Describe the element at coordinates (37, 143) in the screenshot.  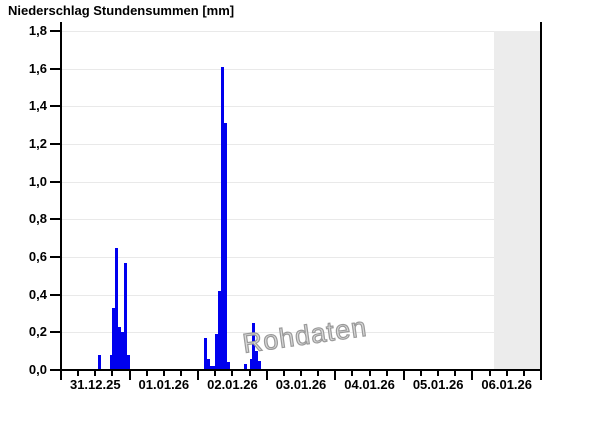
I see `y-tick-label: 1,2` at that location.